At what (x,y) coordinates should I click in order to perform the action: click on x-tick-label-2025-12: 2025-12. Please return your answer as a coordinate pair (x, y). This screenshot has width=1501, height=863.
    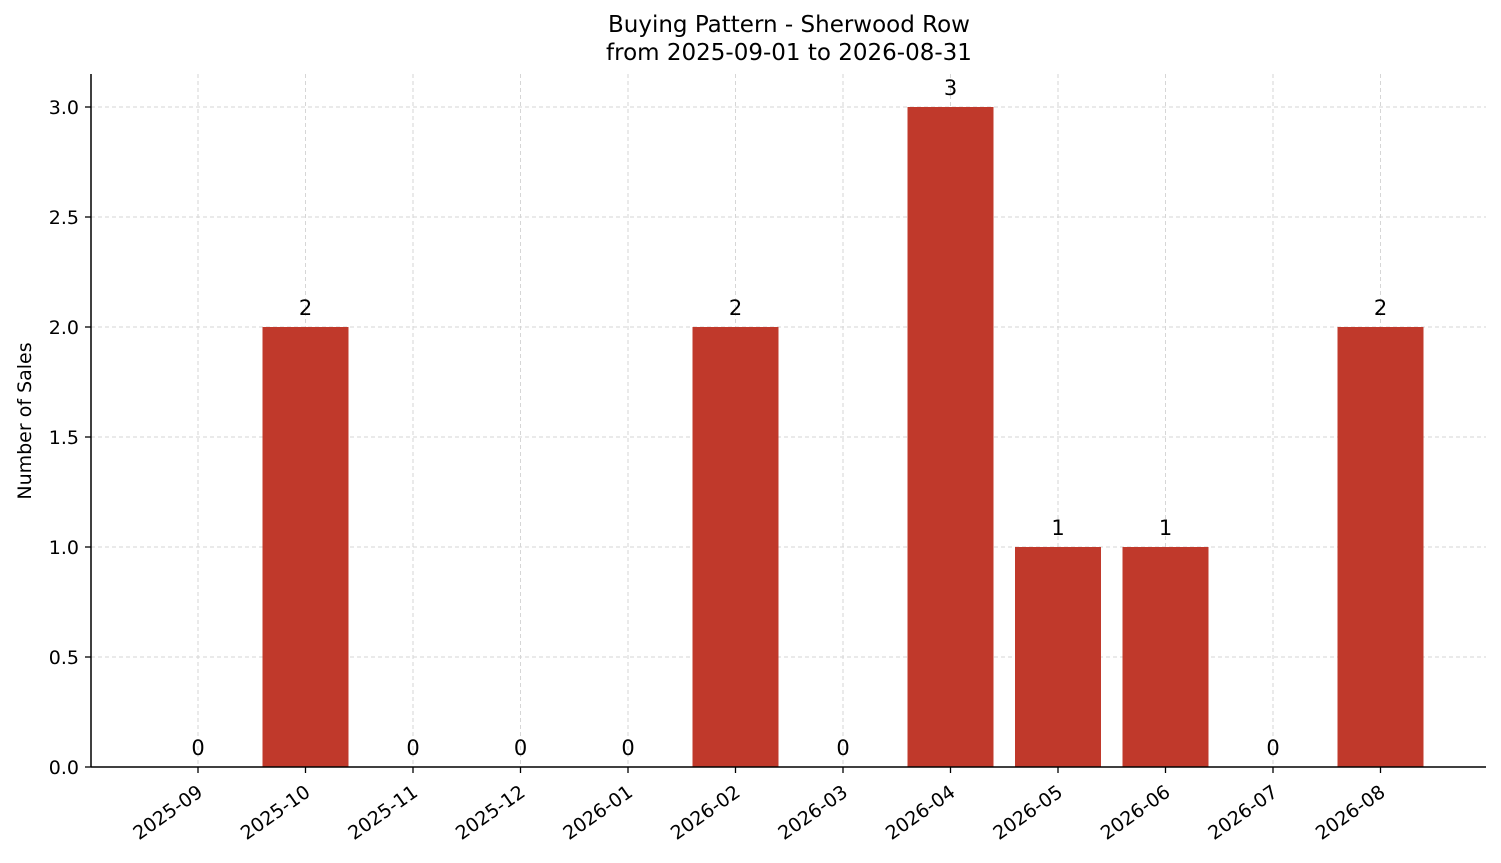
    Looking at the image, I should click on (491, 813).